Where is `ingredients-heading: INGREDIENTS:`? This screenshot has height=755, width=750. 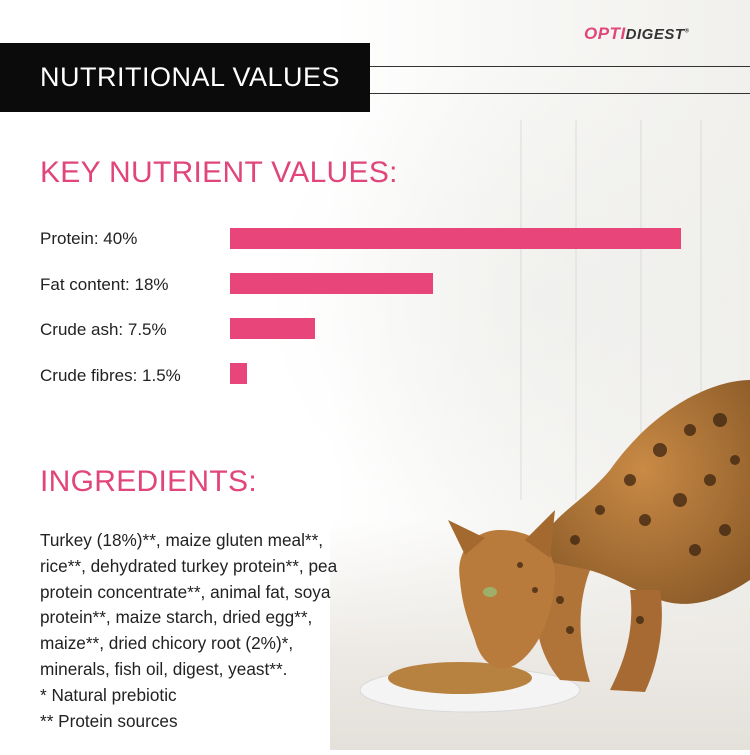
ingredients-heading: INGREDIENTS: is located at coordinates (148, 481).